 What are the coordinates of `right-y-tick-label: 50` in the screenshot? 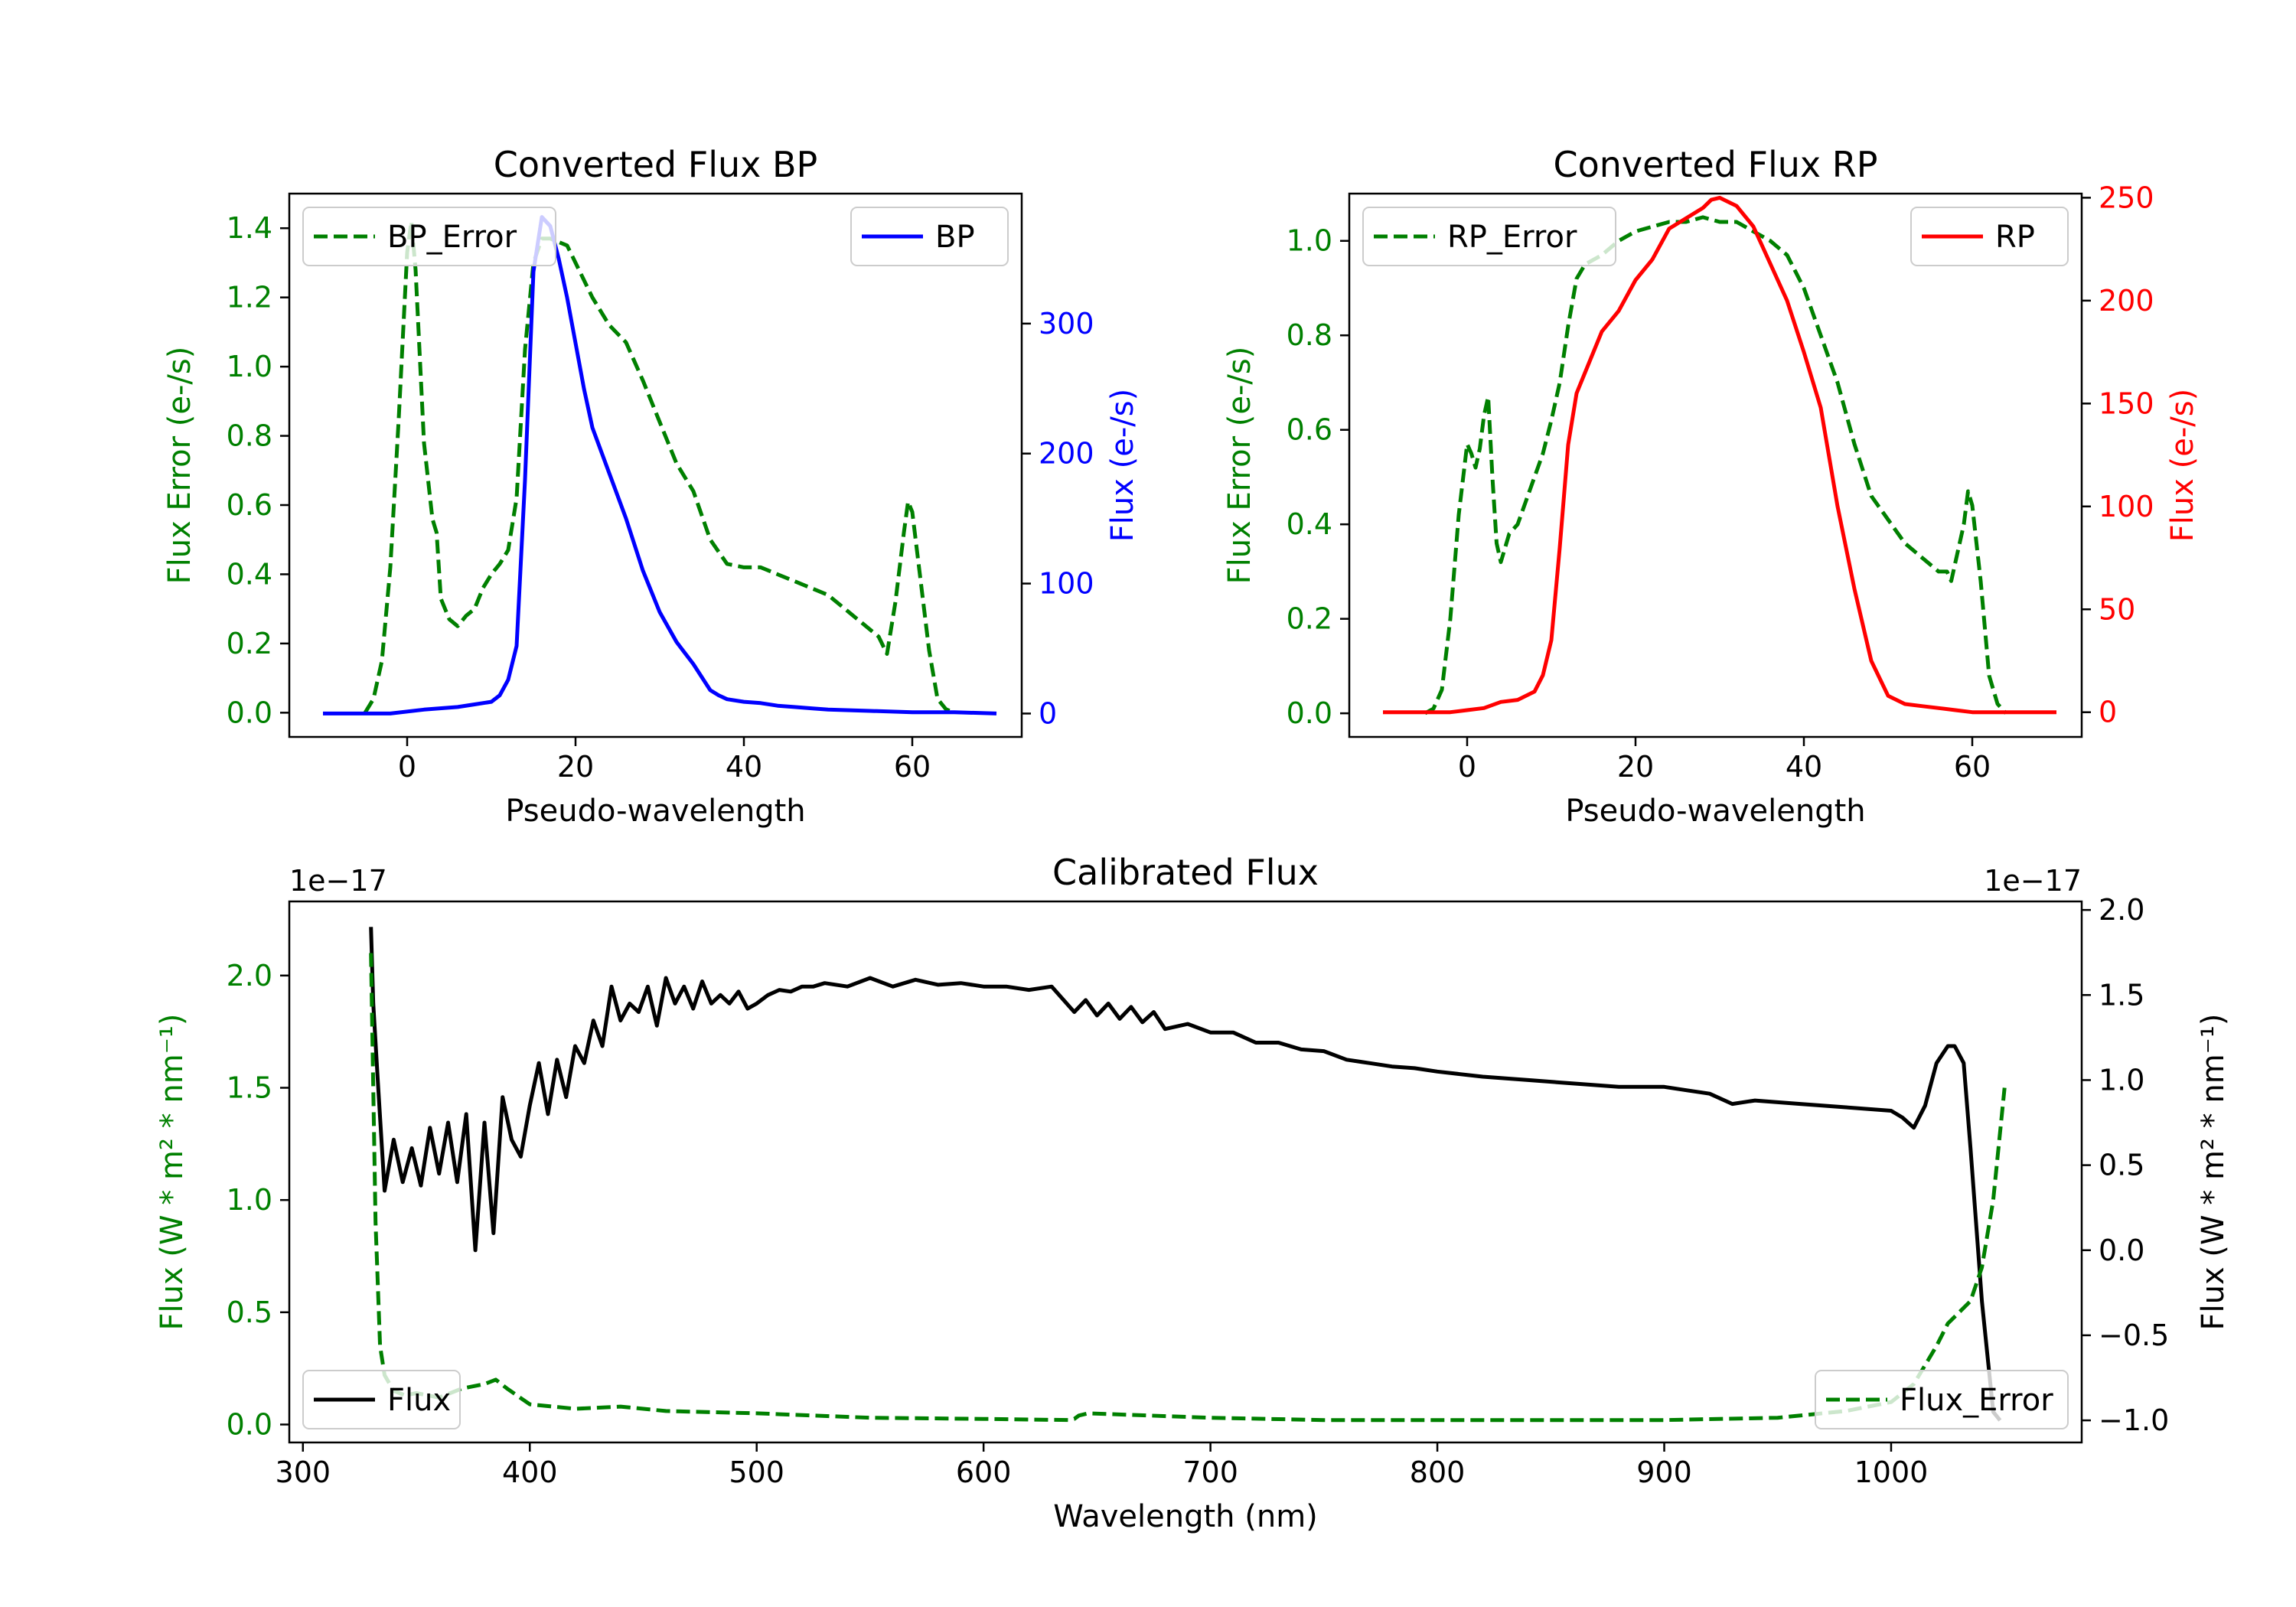 It's located at (2117, 609).